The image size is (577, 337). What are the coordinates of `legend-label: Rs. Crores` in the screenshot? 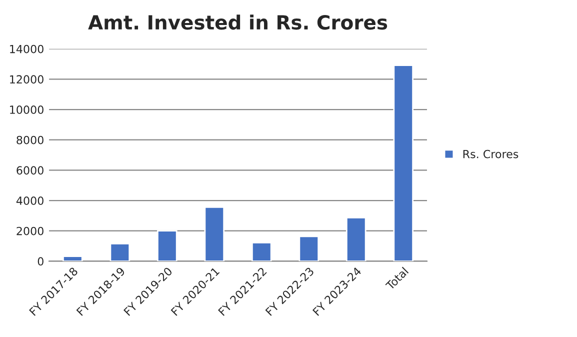 It's located at (490, 154).